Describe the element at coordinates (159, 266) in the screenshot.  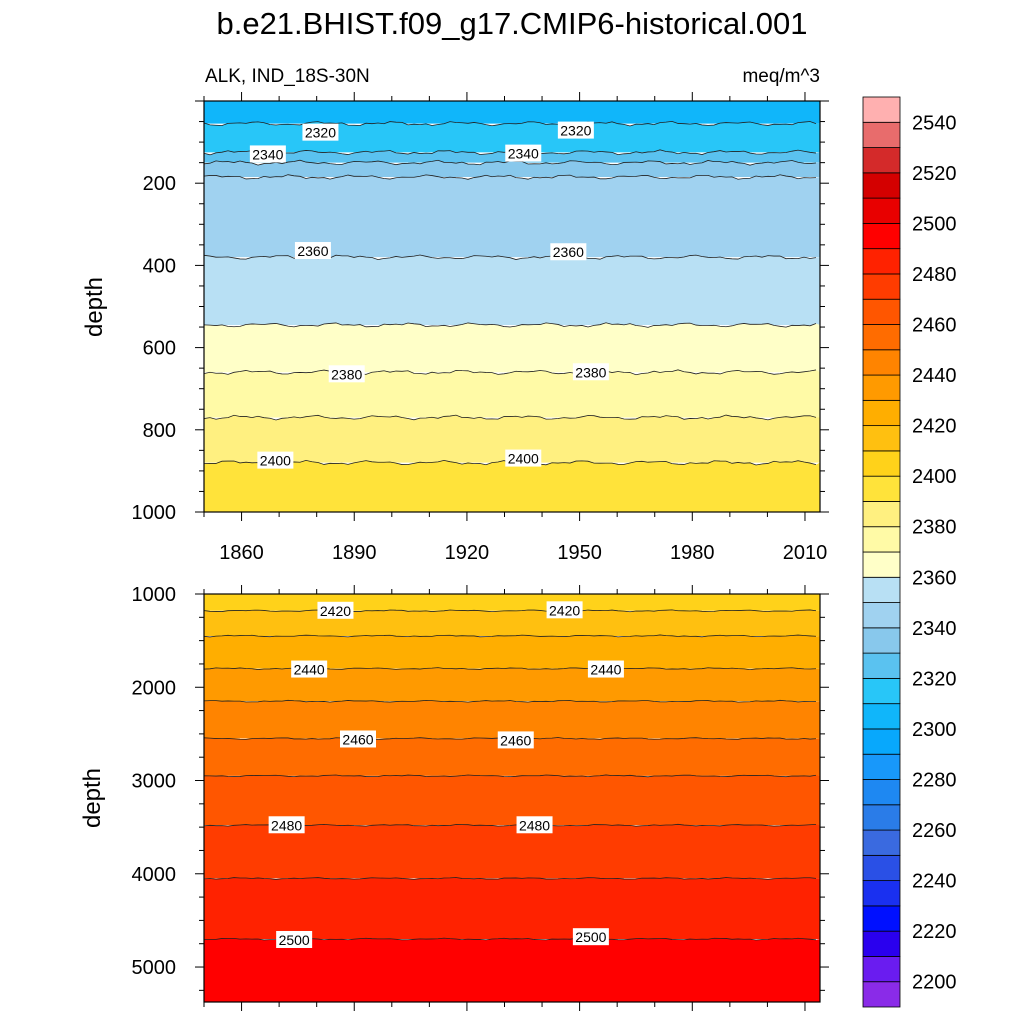
I see `upper-y-tick-label: 400` at that location.